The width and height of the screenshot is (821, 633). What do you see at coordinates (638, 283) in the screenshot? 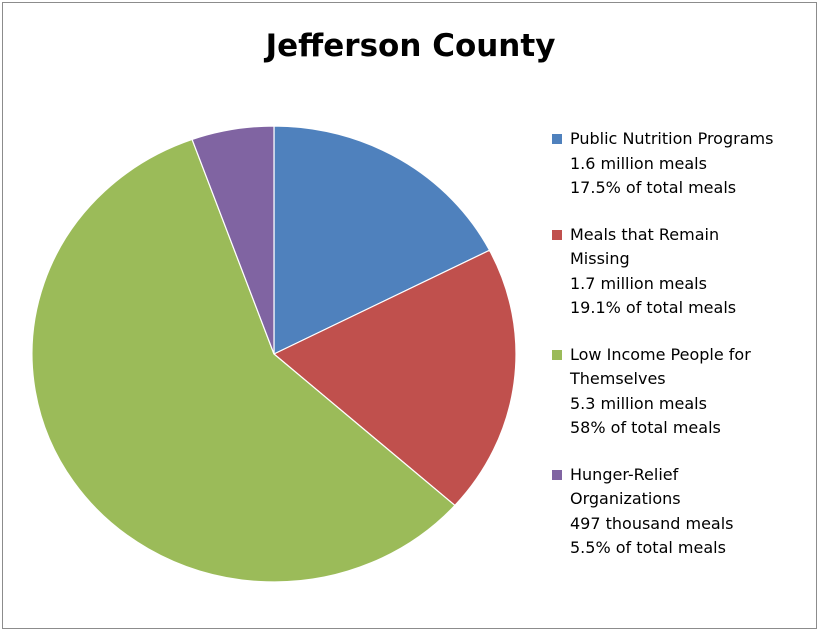
I see `legend-amount: 1.7 million meals` at bounding box center [638, 283].